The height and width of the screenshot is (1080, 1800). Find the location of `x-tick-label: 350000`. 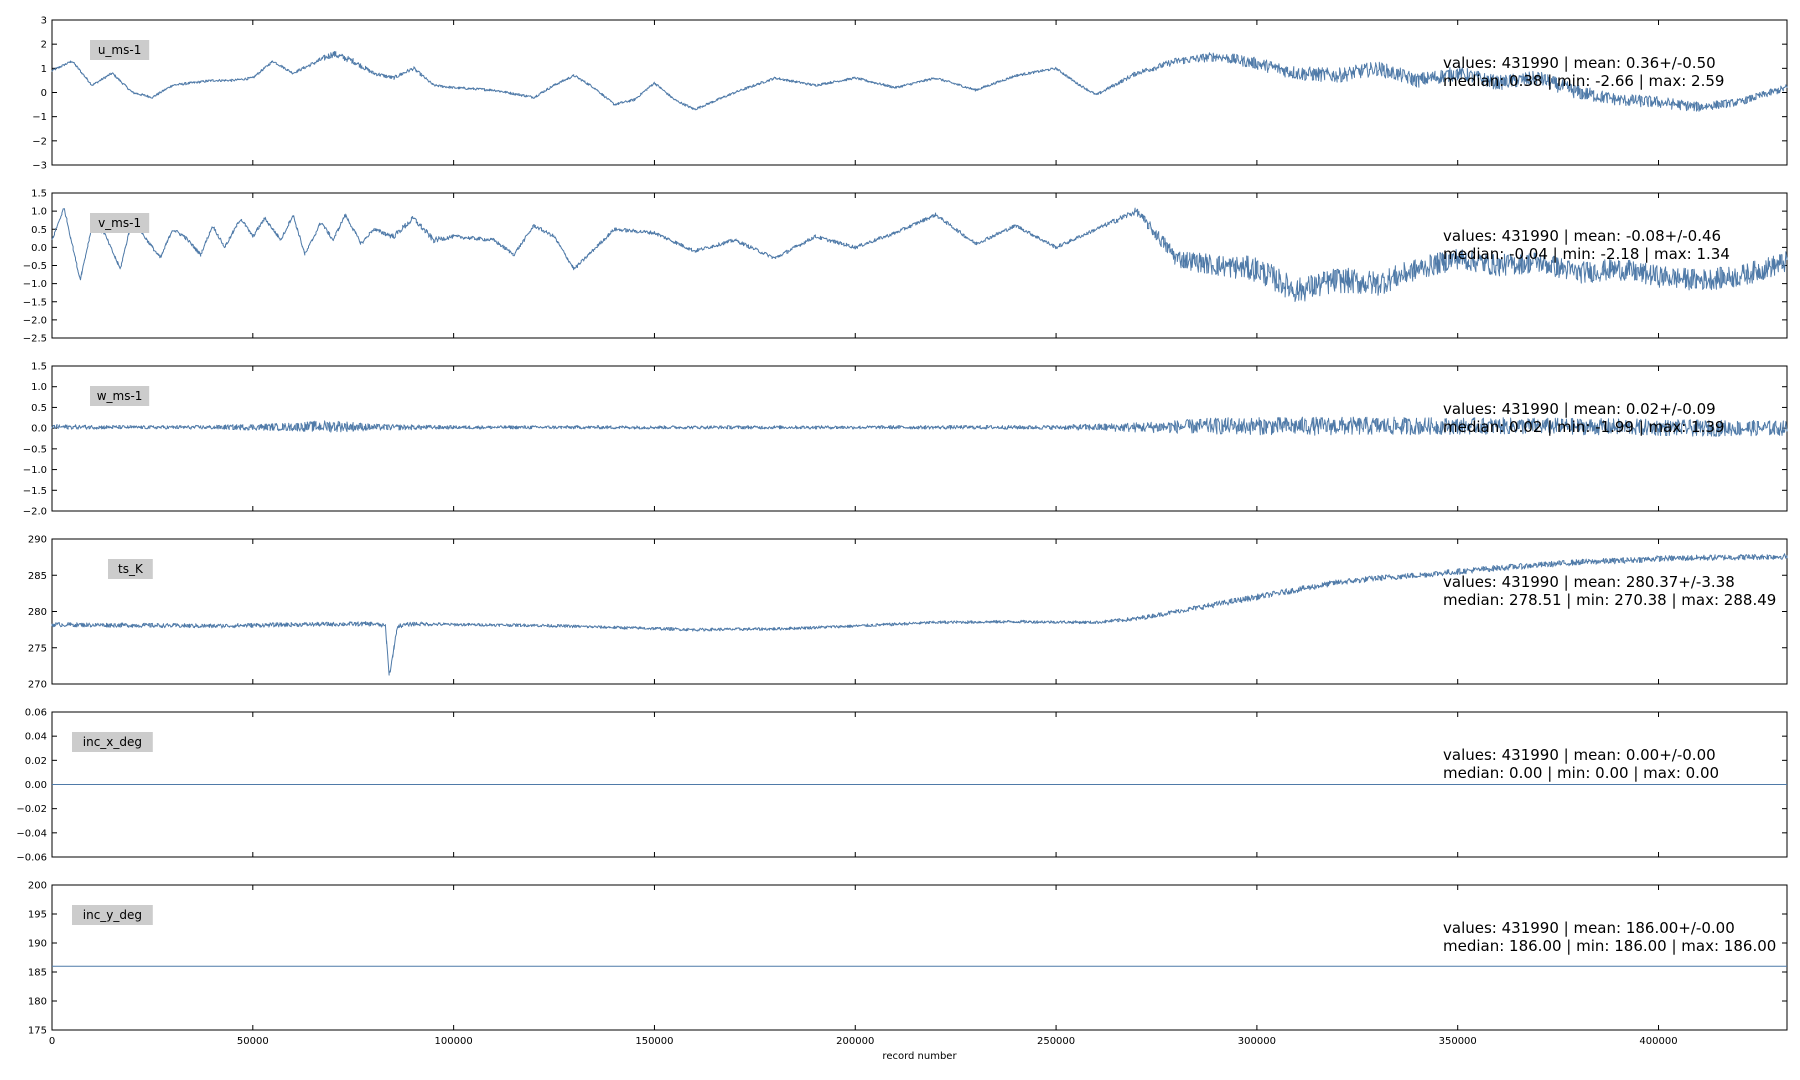

x-tick-label: 350000 is located at coordinates (1458, 1041).